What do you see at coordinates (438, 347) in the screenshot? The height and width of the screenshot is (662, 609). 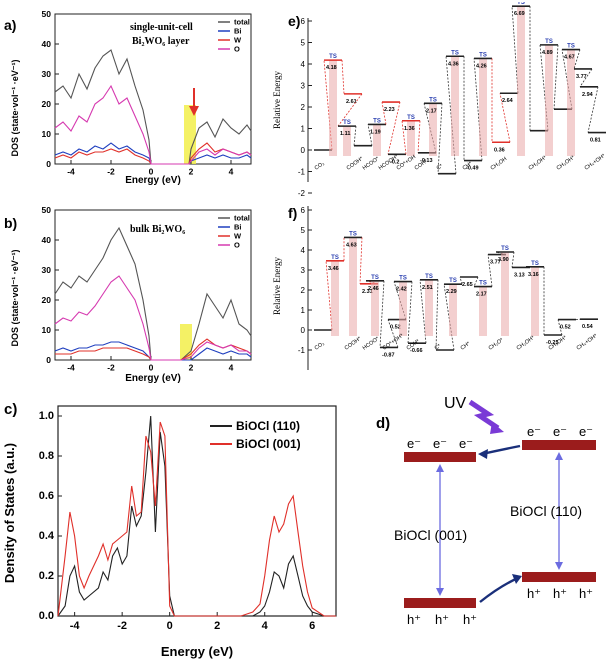 I see `state-label: C*` at bounding box center [438, 347].